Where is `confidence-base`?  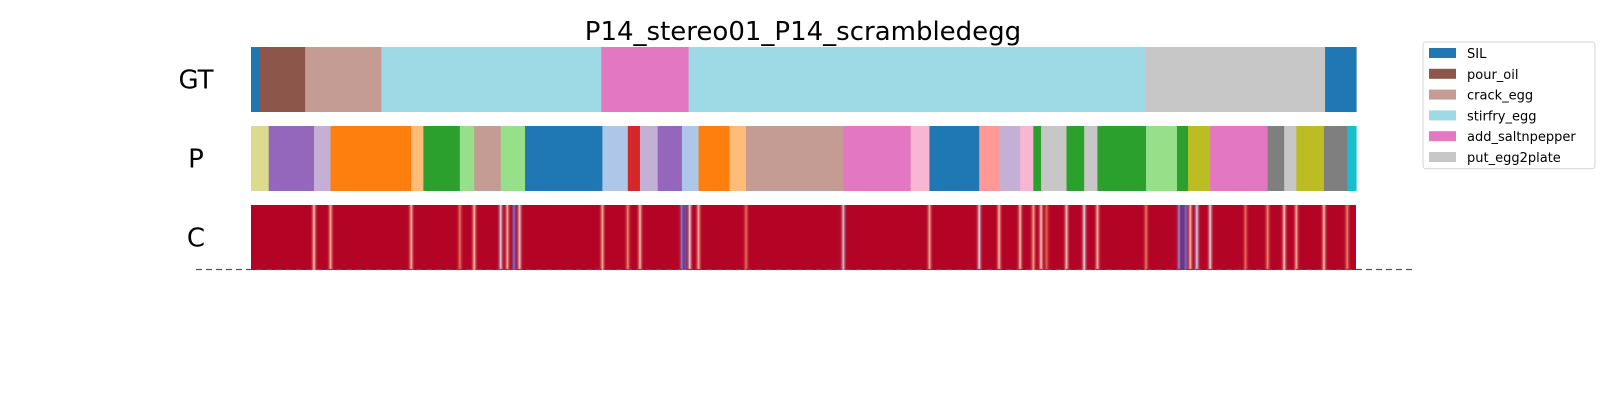
confidence-base is located at coordinates (803, 237).